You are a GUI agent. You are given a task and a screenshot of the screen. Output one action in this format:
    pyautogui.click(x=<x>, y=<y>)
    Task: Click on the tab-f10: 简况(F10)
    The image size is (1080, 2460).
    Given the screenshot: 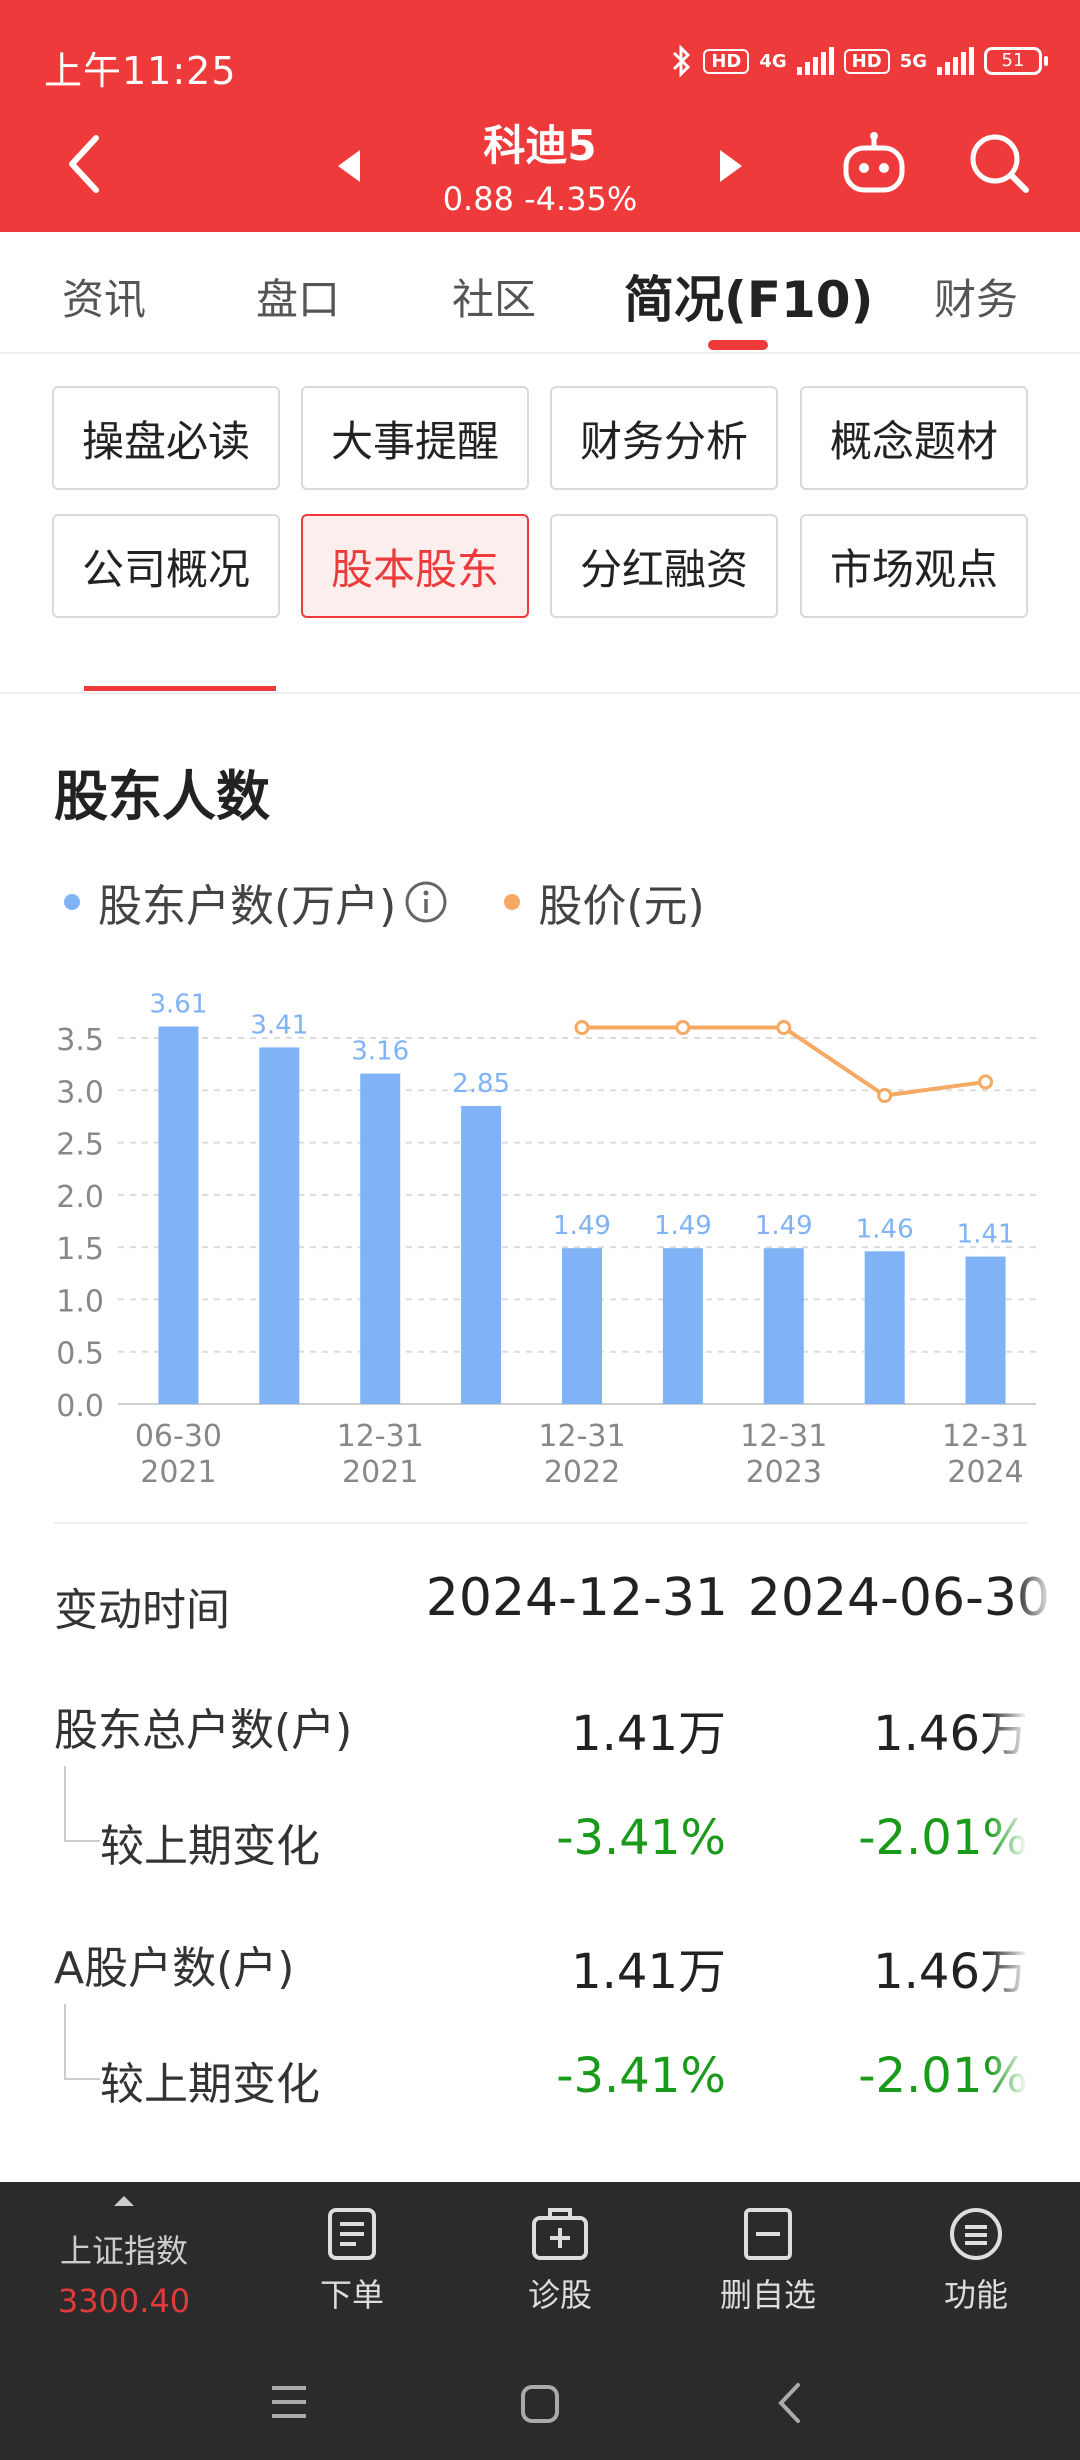 What is the action you would take?
    pyautogui.click(x=749, y=300)
    